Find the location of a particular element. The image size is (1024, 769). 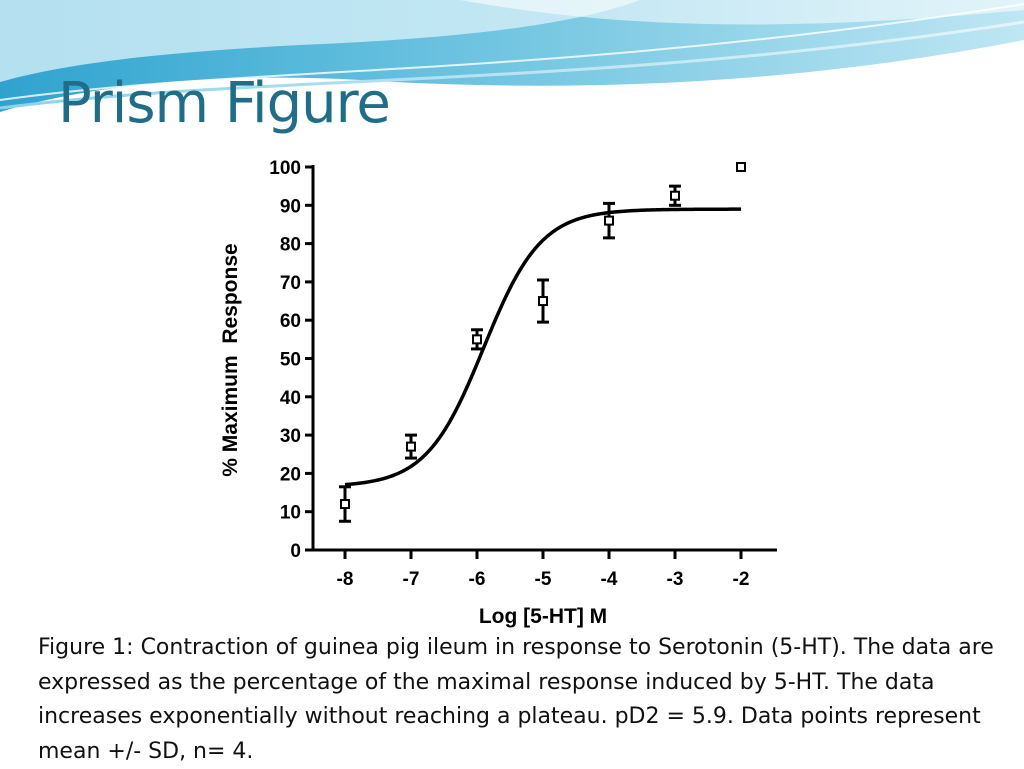

x-tick-label: -5 is located at coordinates (543, 579).